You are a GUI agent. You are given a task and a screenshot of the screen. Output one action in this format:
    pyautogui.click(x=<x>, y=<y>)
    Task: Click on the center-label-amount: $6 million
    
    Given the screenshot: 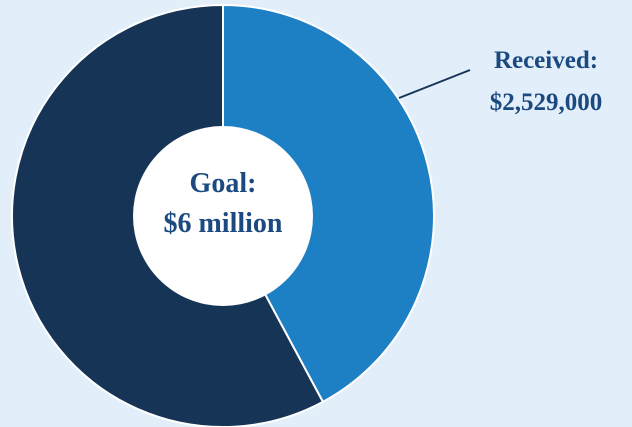 What is the action you would take?
    pyautogui.click(x=222, y=223)
    